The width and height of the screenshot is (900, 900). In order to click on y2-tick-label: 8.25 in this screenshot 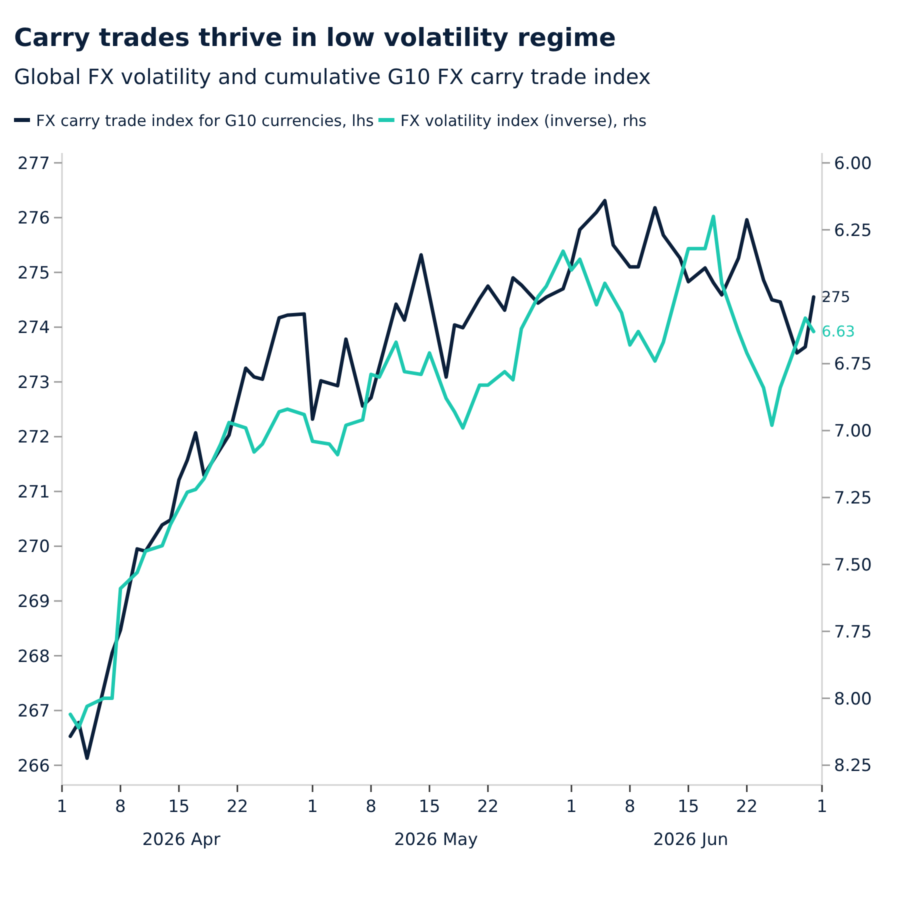, I will do `click(853, 766)`.